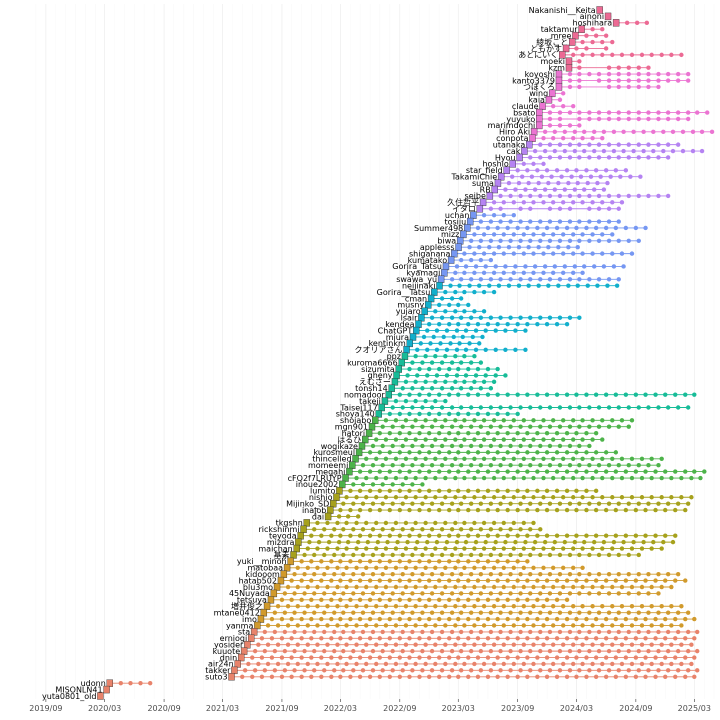 This screenshot has width=720, height=720. What do you see at coordinates (222, 708) in the screenshot?
I see `x-tick-label: 2021/03` at bounding box center [222, 708].